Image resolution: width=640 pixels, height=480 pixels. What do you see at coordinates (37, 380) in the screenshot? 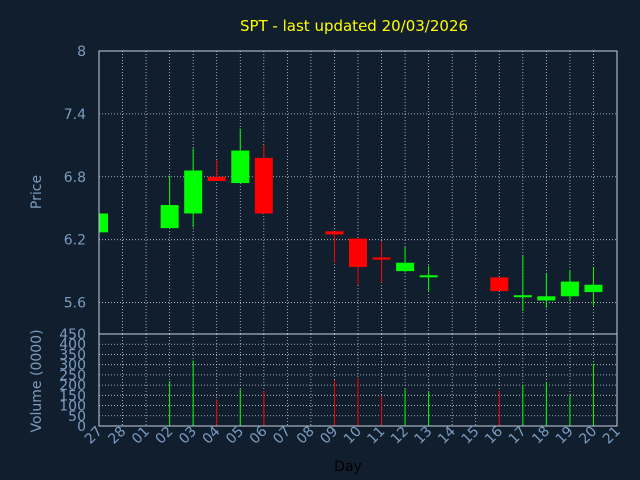
I see `volume-axis-label: Volume (0000)` at bounding box center [37, 380].